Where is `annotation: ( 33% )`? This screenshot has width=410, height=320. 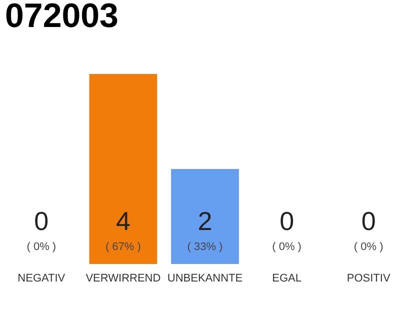 annotation: ( 33% ) is located at coordinates (205, 247).